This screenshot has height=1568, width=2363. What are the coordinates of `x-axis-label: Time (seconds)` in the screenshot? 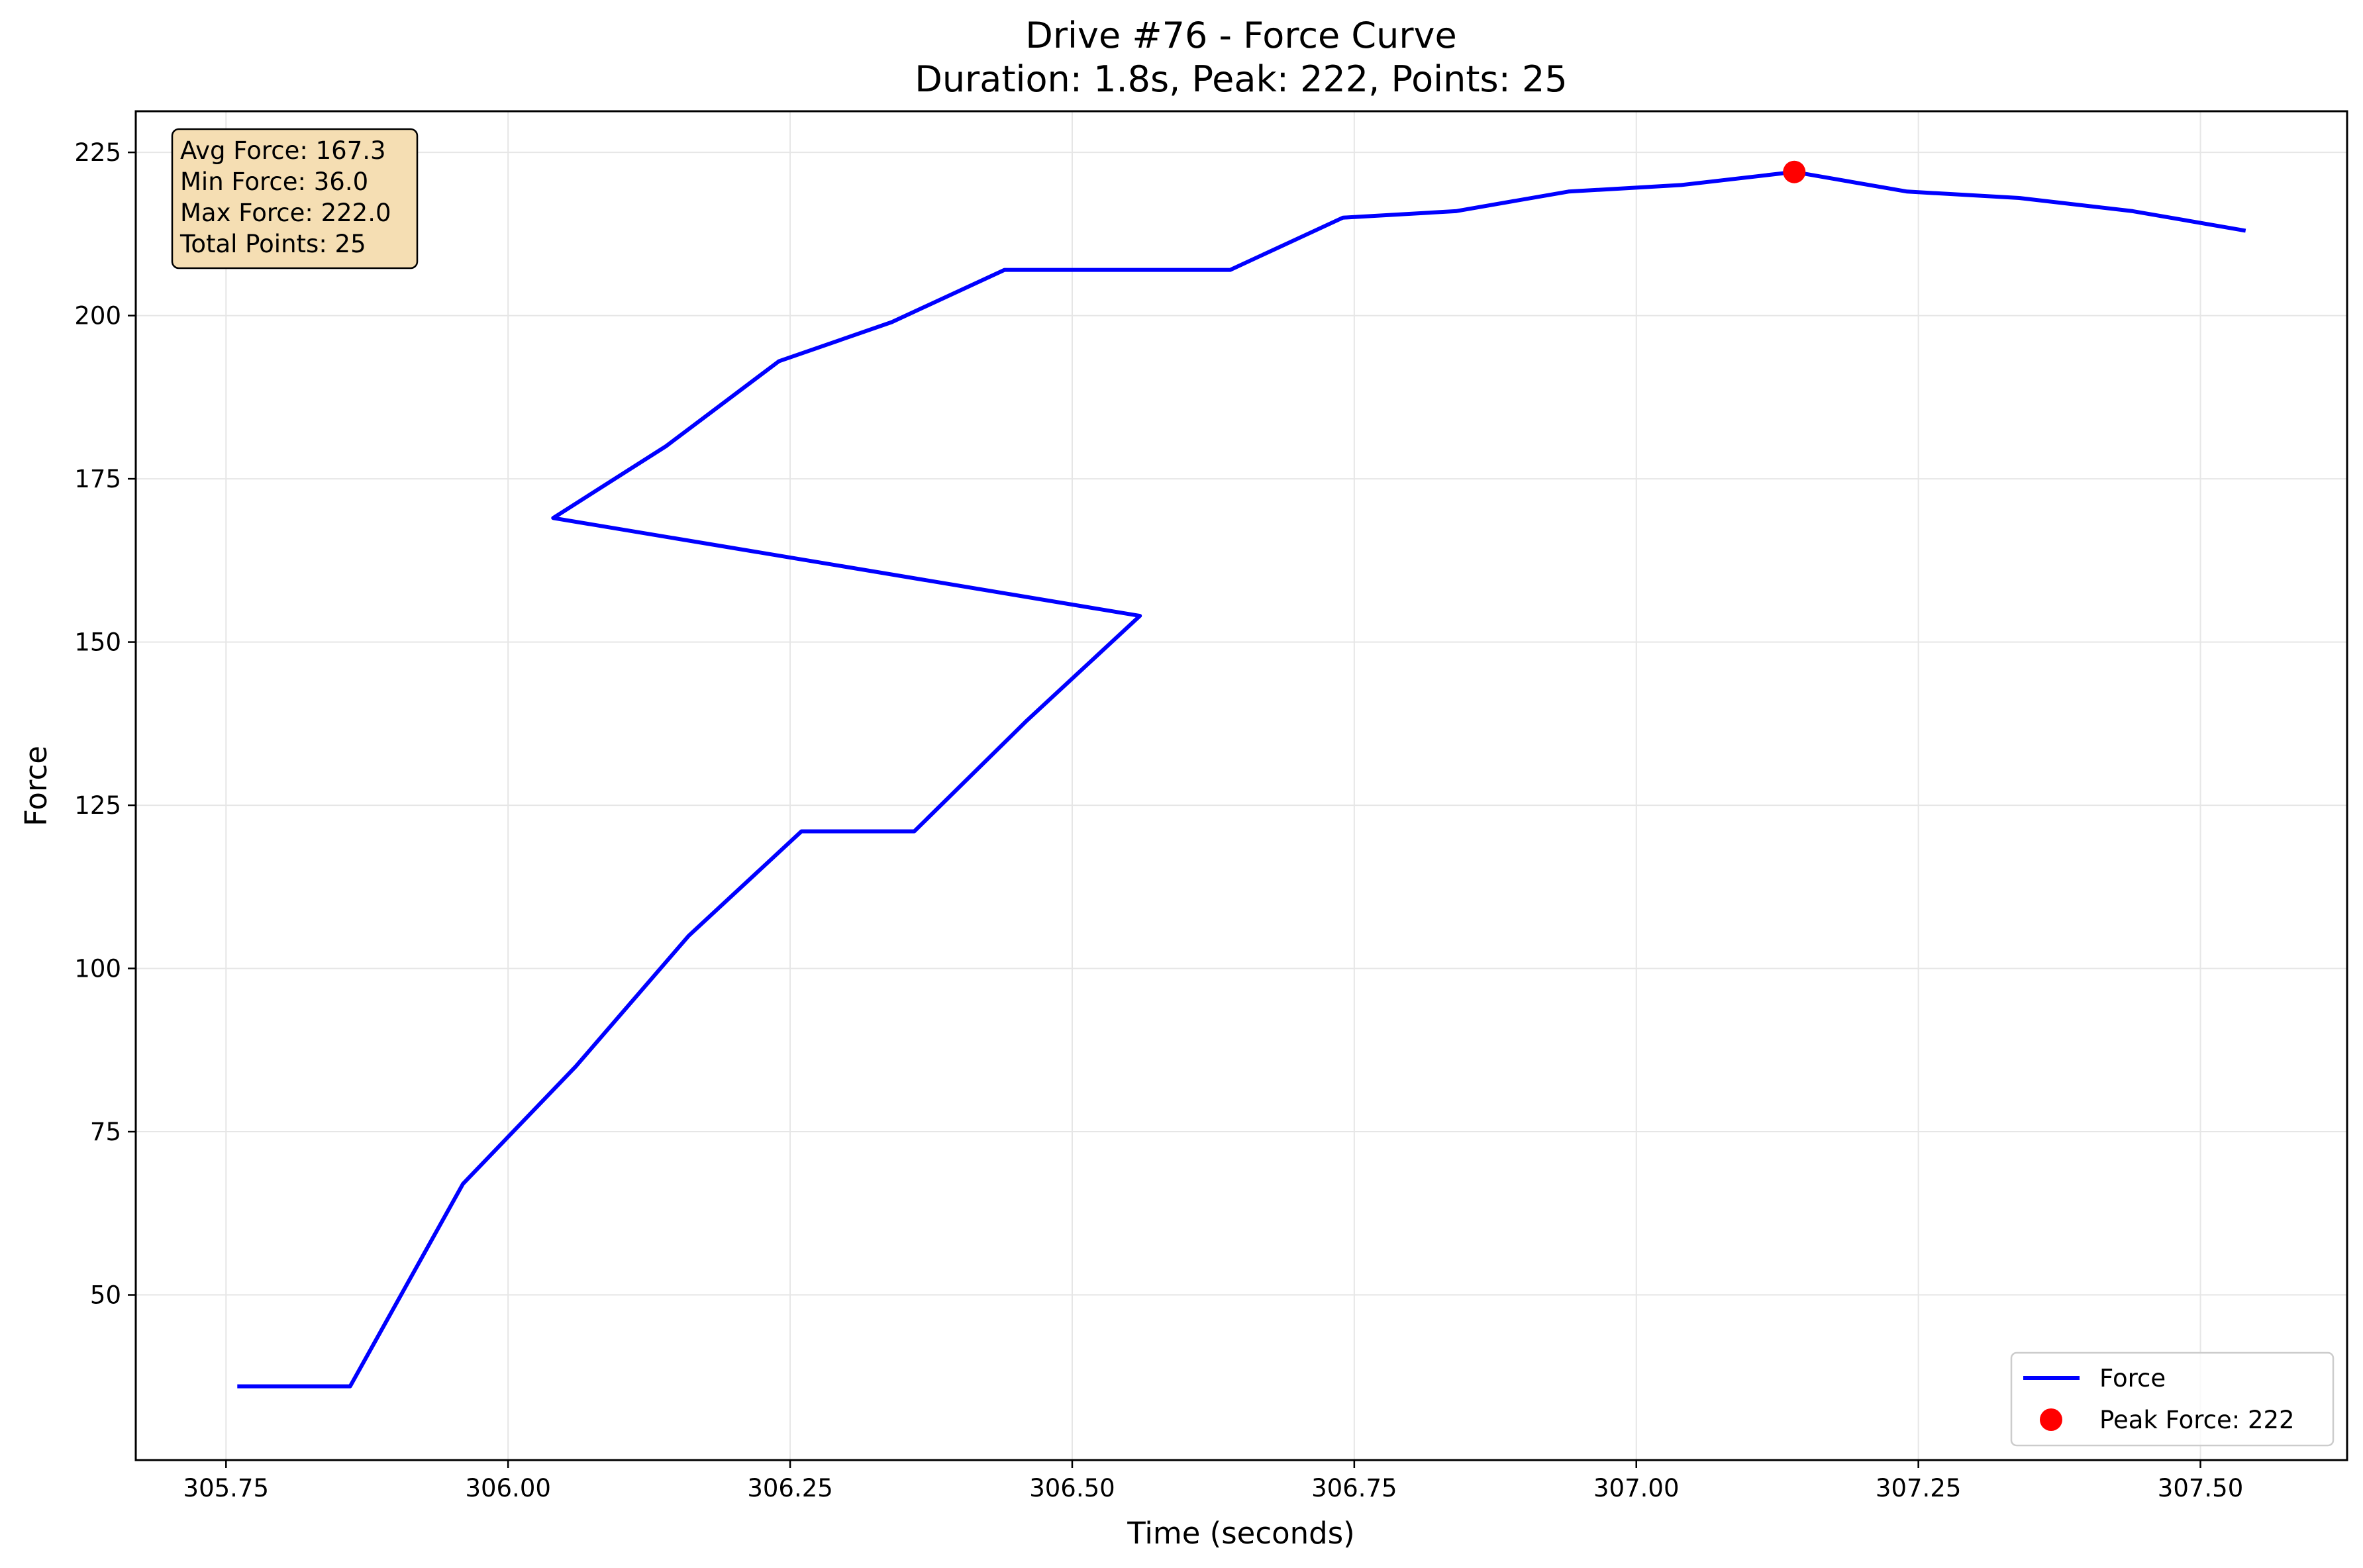 It's located at (1240, 1533).